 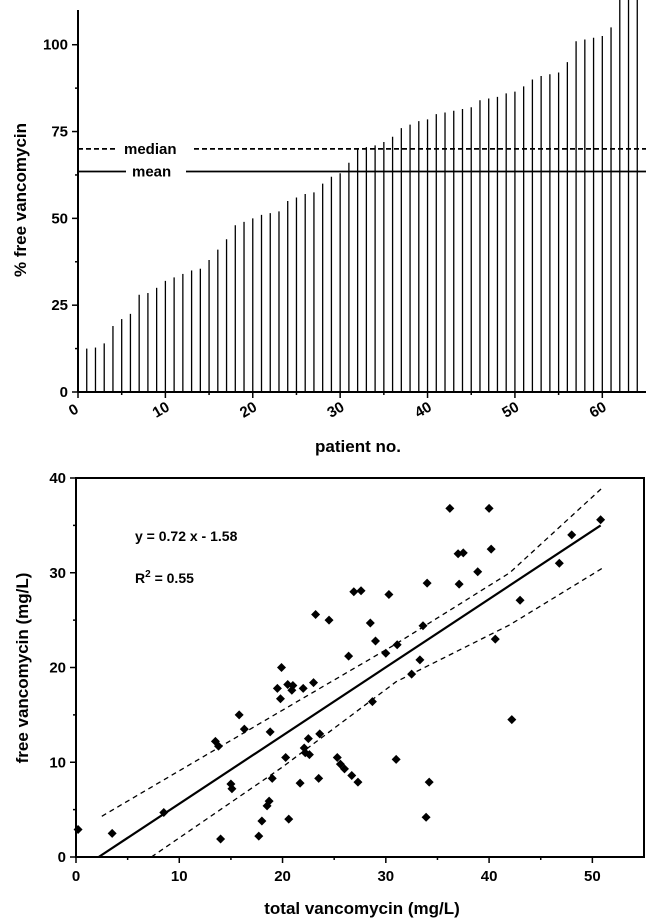 What do you see at coordinates (356, 406) in the screenshot?
I see `top-x-axis: 0 10 20 30 40 50 60` at bounding box center [356, 406].